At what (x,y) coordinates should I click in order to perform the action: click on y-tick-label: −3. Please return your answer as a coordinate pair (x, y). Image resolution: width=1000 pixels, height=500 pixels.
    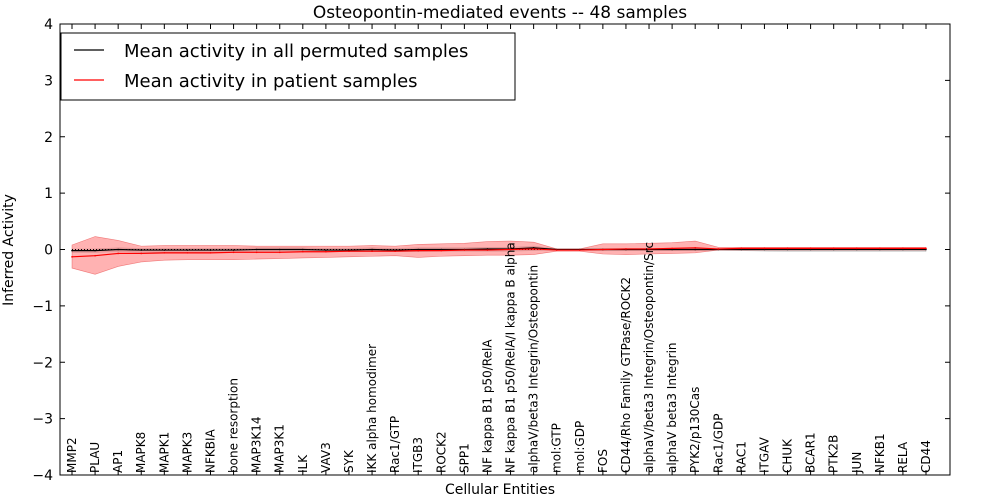
    Looking at the image, I should click on (42, 420).